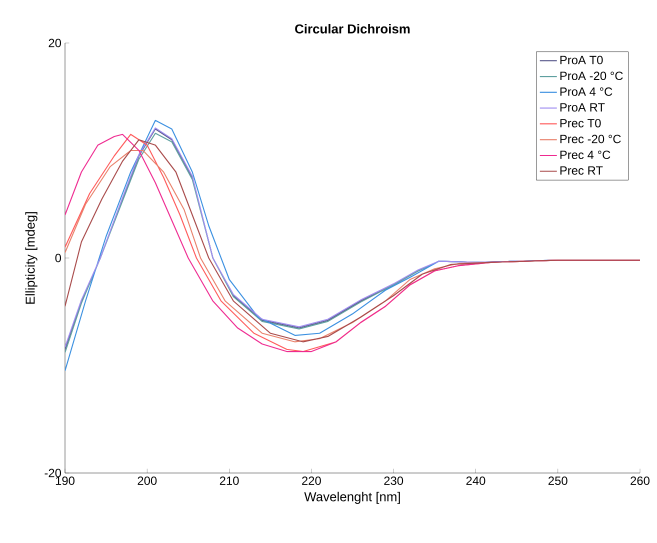 The width and height of the screenshot is (657, 543). Describe the element at coordinates (582, 107) in the screenshot. I see `legend-label: ProA RT` at that location.